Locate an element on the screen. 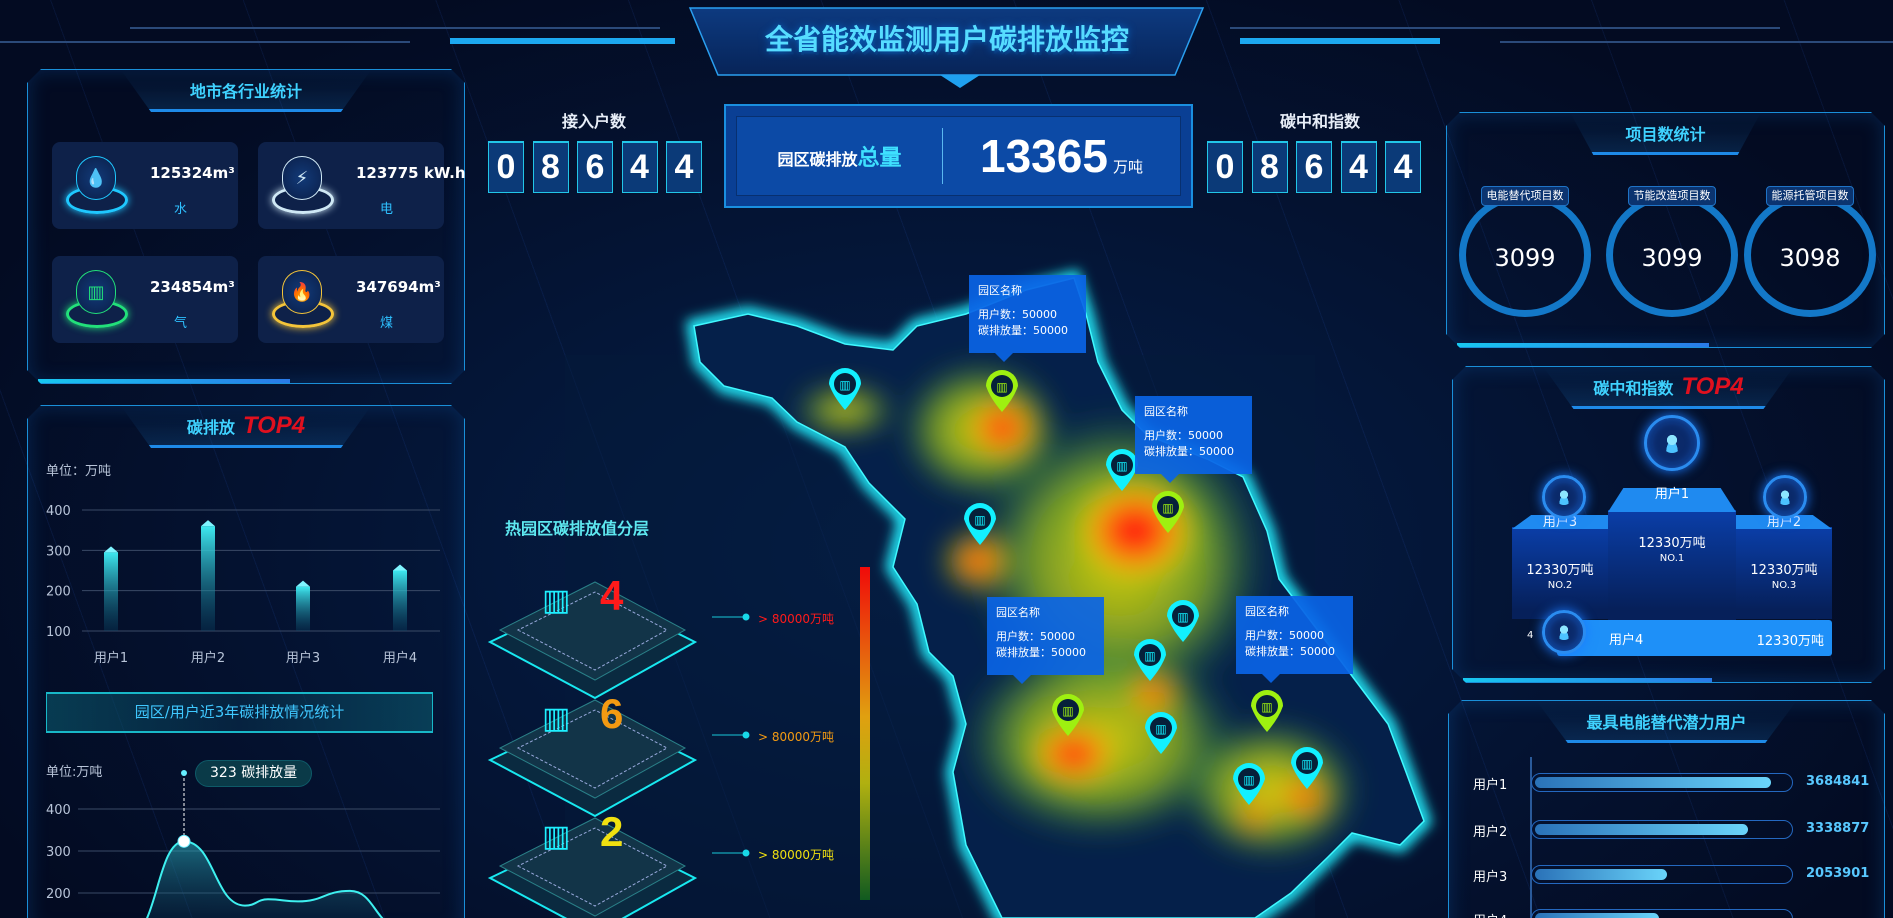  chart-tooltip: 323 碳排放量 is located at coordinates (254, 773).